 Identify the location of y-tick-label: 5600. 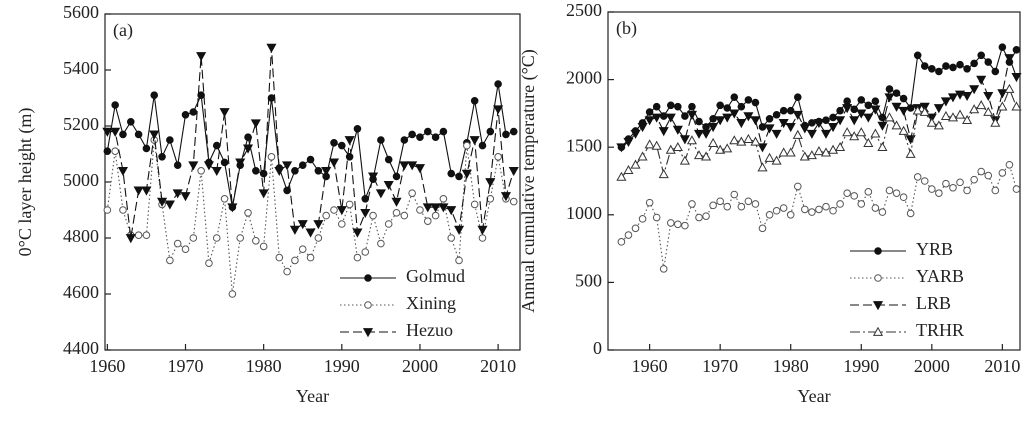
(81, 12).